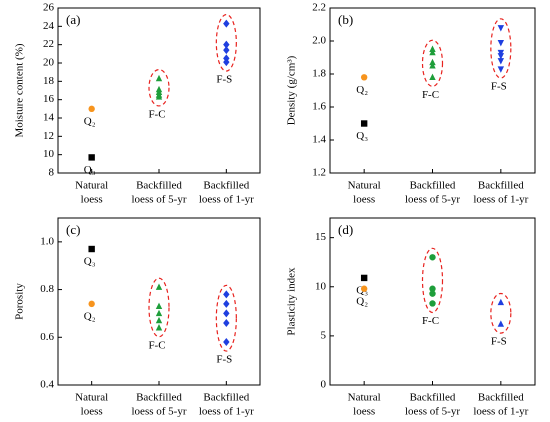  I want to click on y-tick-label: 0.4, so click(47, 385).